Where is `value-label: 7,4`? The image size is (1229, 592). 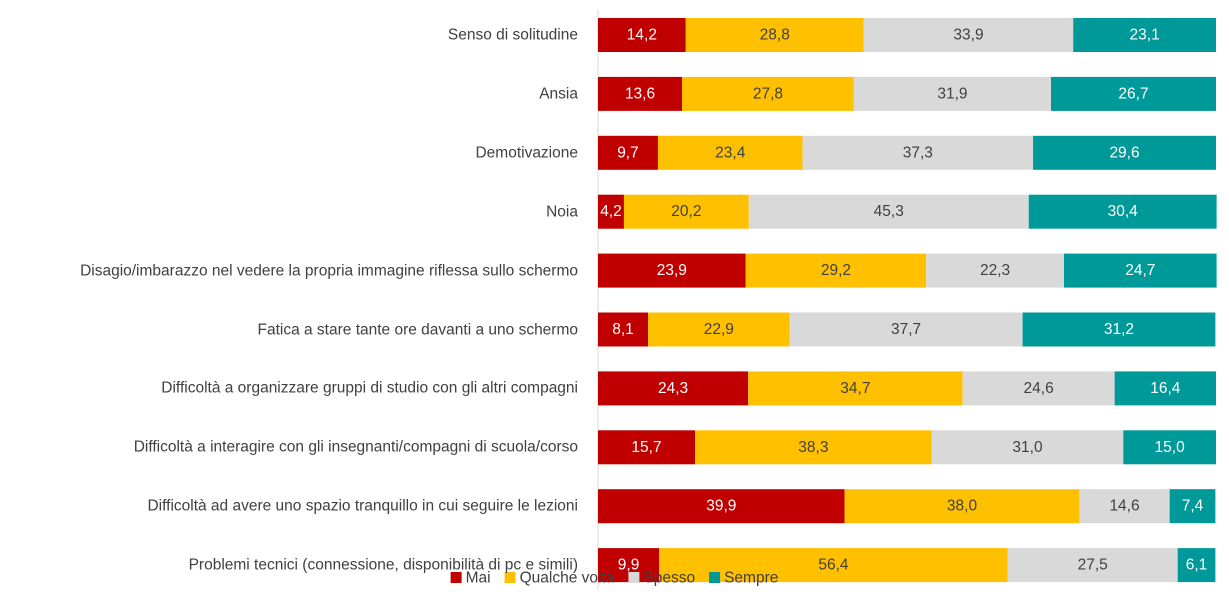 value-label: 7,4 is located at coordinates (1193, 506).